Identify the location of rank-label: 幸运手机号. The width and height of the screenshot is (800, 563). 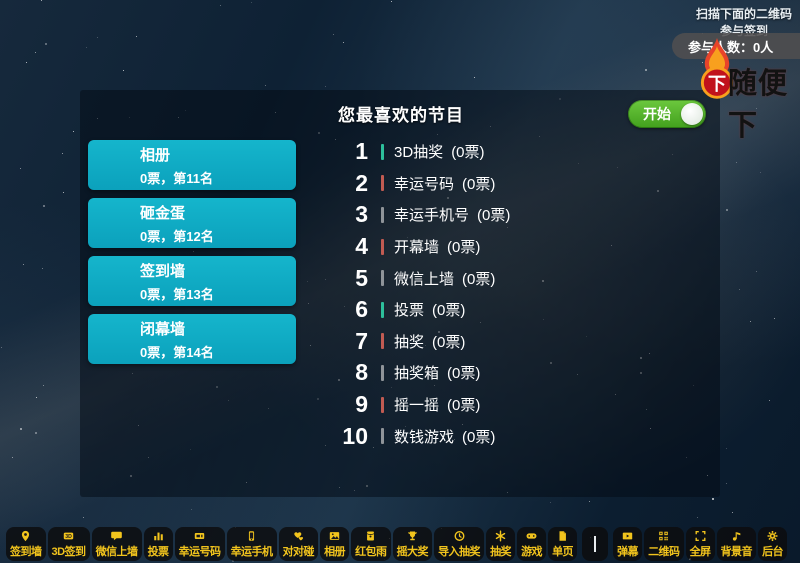
(432, 216).